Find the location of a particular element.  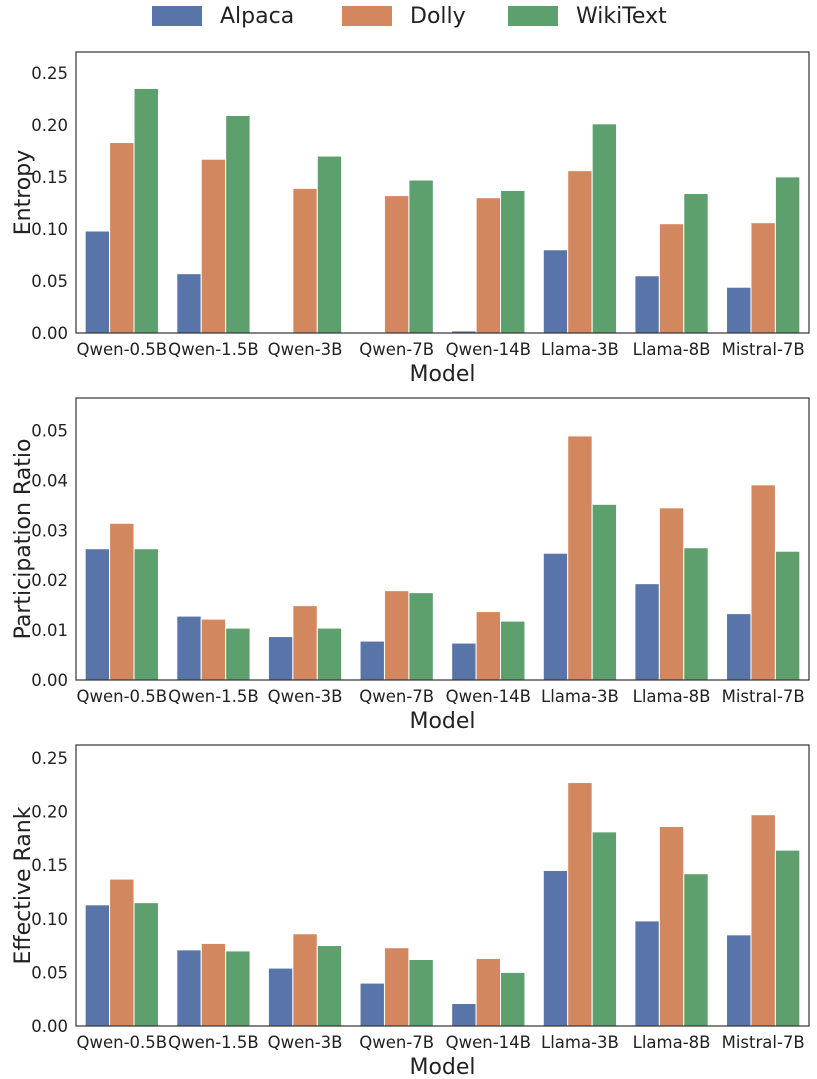

y-tick-label: 0.20 is located at coordinates (49, 125).